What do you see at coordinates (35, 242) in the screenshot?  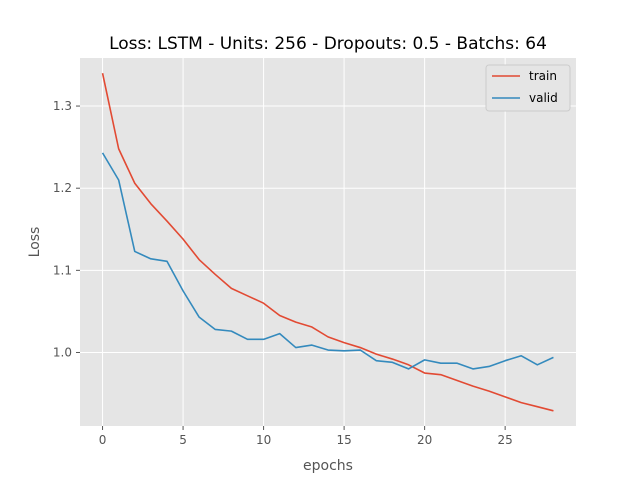 I see `y-axis-label: Loss` at bounding box center [35, 242].